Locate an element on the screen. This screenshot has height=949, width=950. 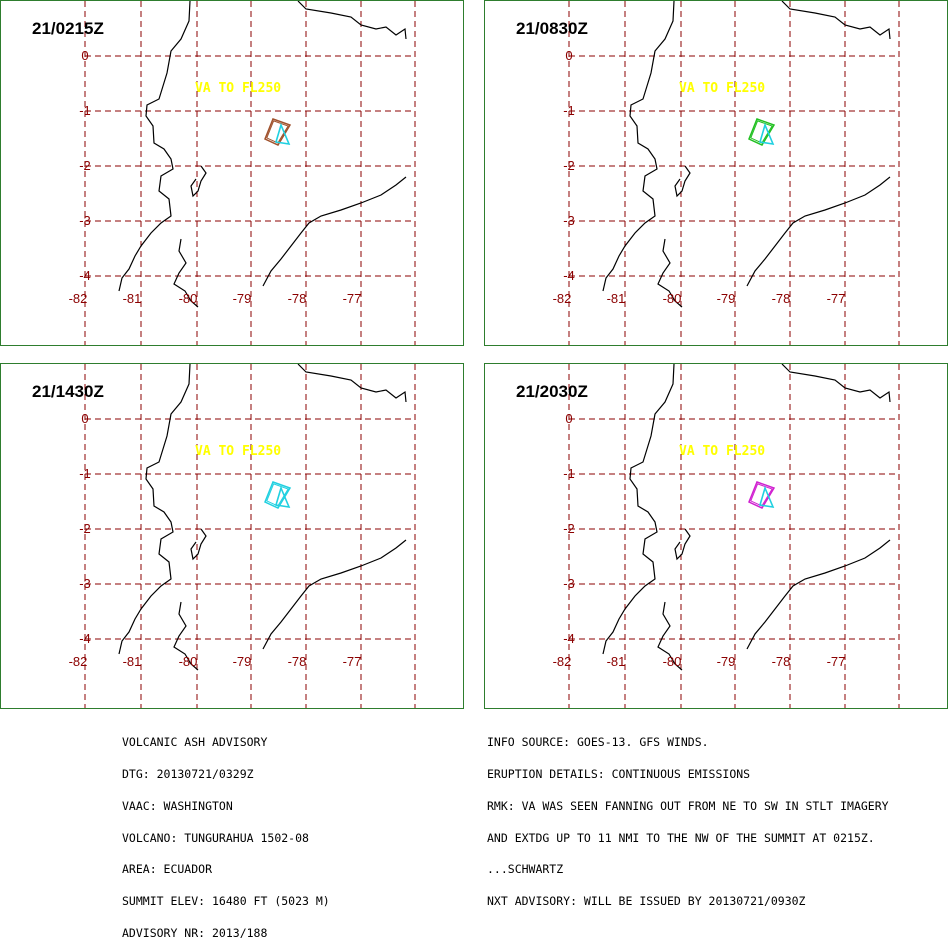
advisory-line: ERUPTION DETAILS: CONTINUOUS EMISSIONS is located at coordinates (619, 773).